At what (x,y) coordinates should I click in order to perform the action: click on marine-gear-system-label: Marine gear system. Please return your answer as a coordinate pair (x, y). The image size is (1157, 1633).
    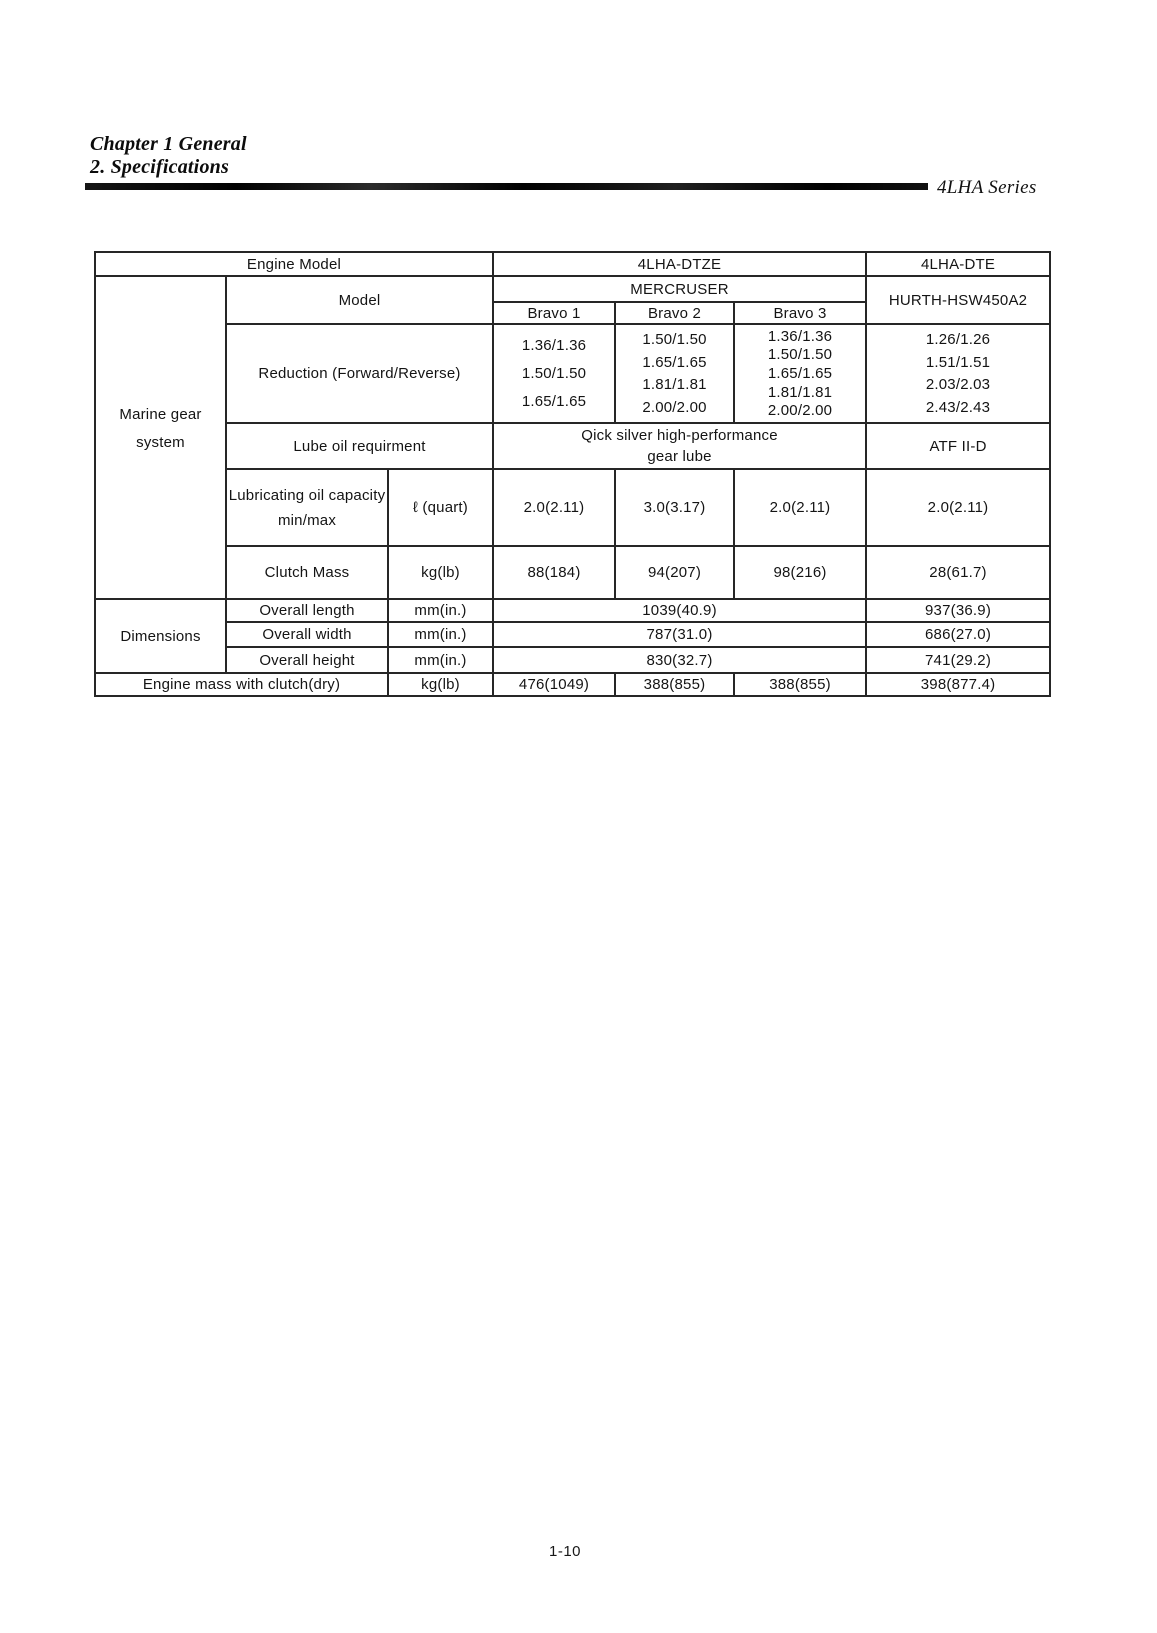
    Looking at the image, I should click on (160, 437).